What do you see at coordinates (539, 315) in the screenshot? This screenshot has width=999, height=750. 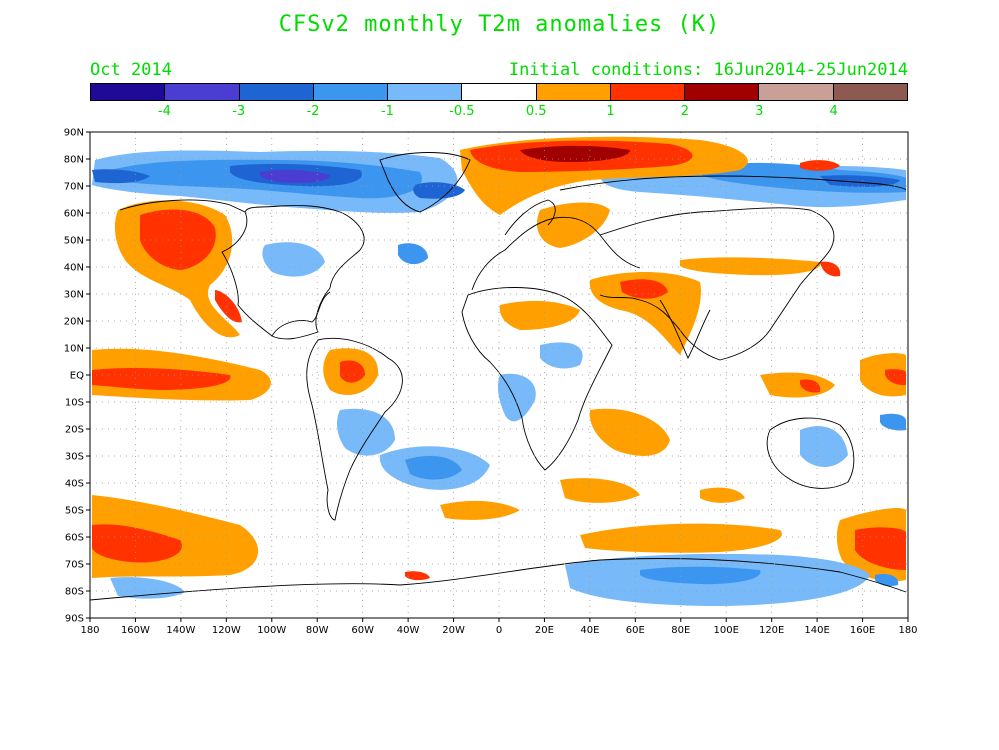 I see `anomaly-warm-sahara` at bounding box center [539, 315].